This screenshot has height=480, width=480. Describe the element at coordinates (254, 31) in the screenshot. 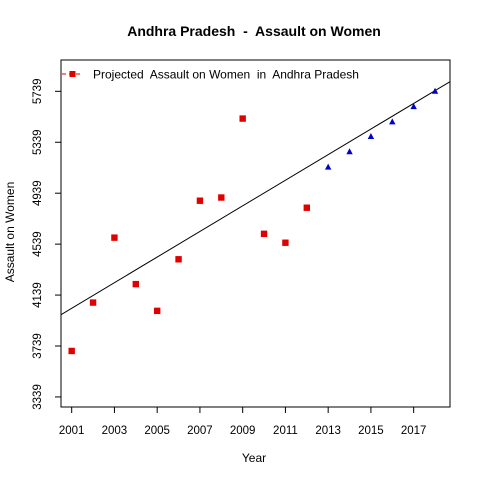

I see `chart-title: Andhra Pradesh - Assault on Women` at that location.